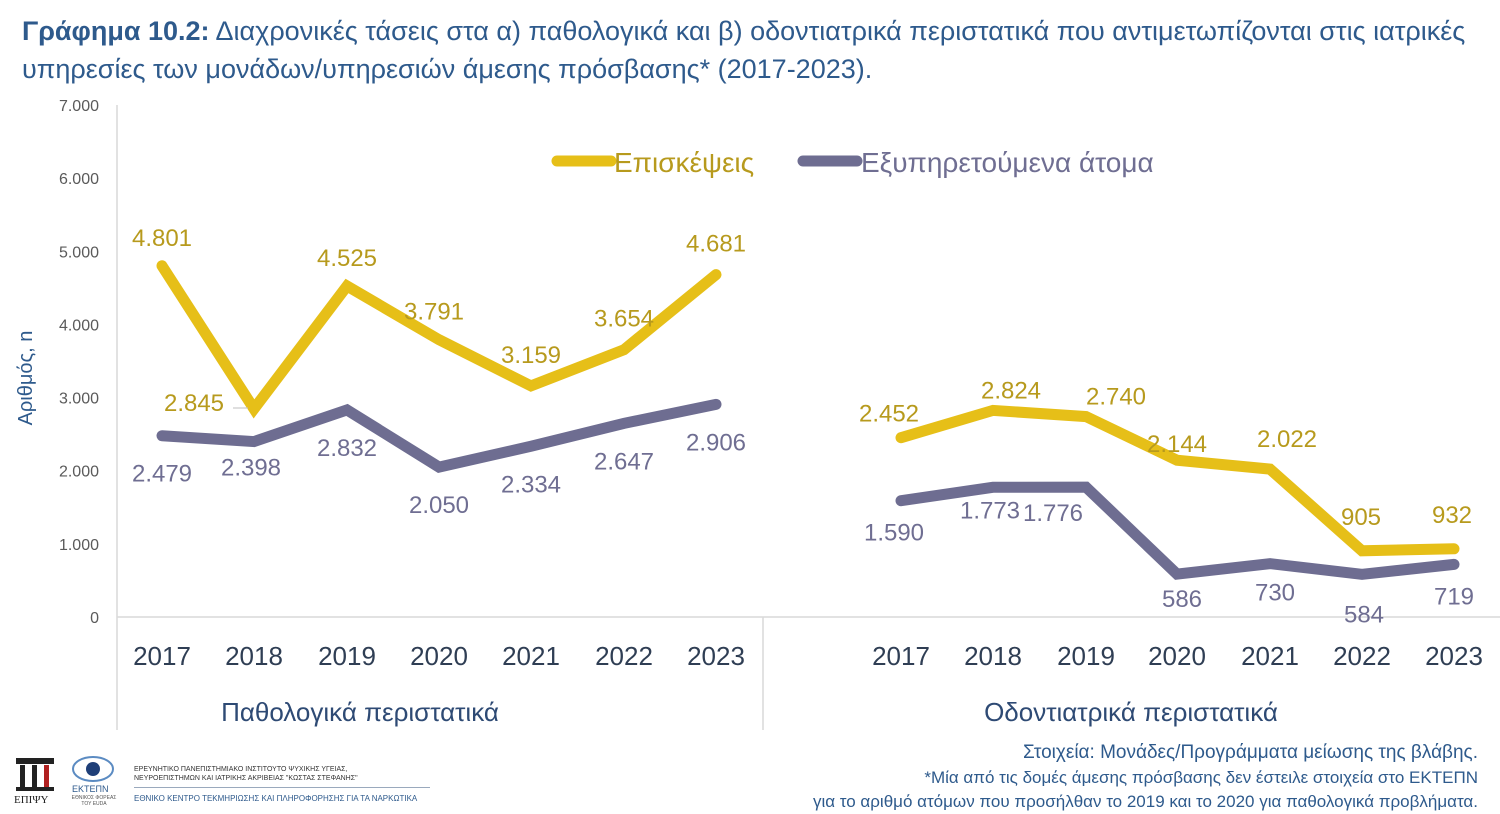  Describe the element at coordinates (79, 545) in the screenshot. I see `y-tick-label: 1.000` at that location.